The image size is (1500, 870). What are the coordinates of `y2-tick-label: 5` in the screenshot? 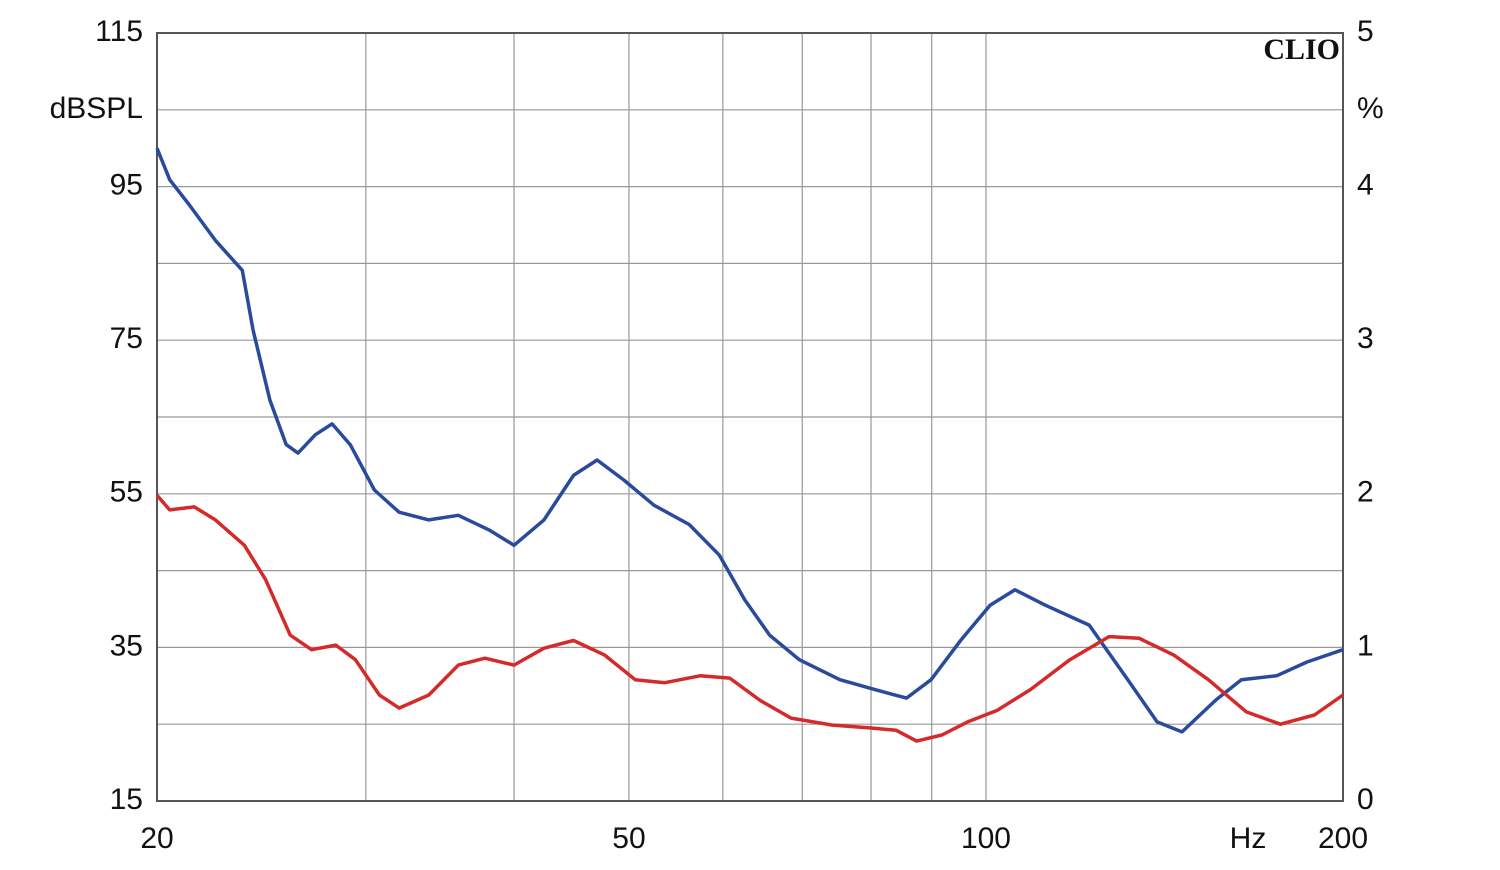 It's located at (1365, 31).